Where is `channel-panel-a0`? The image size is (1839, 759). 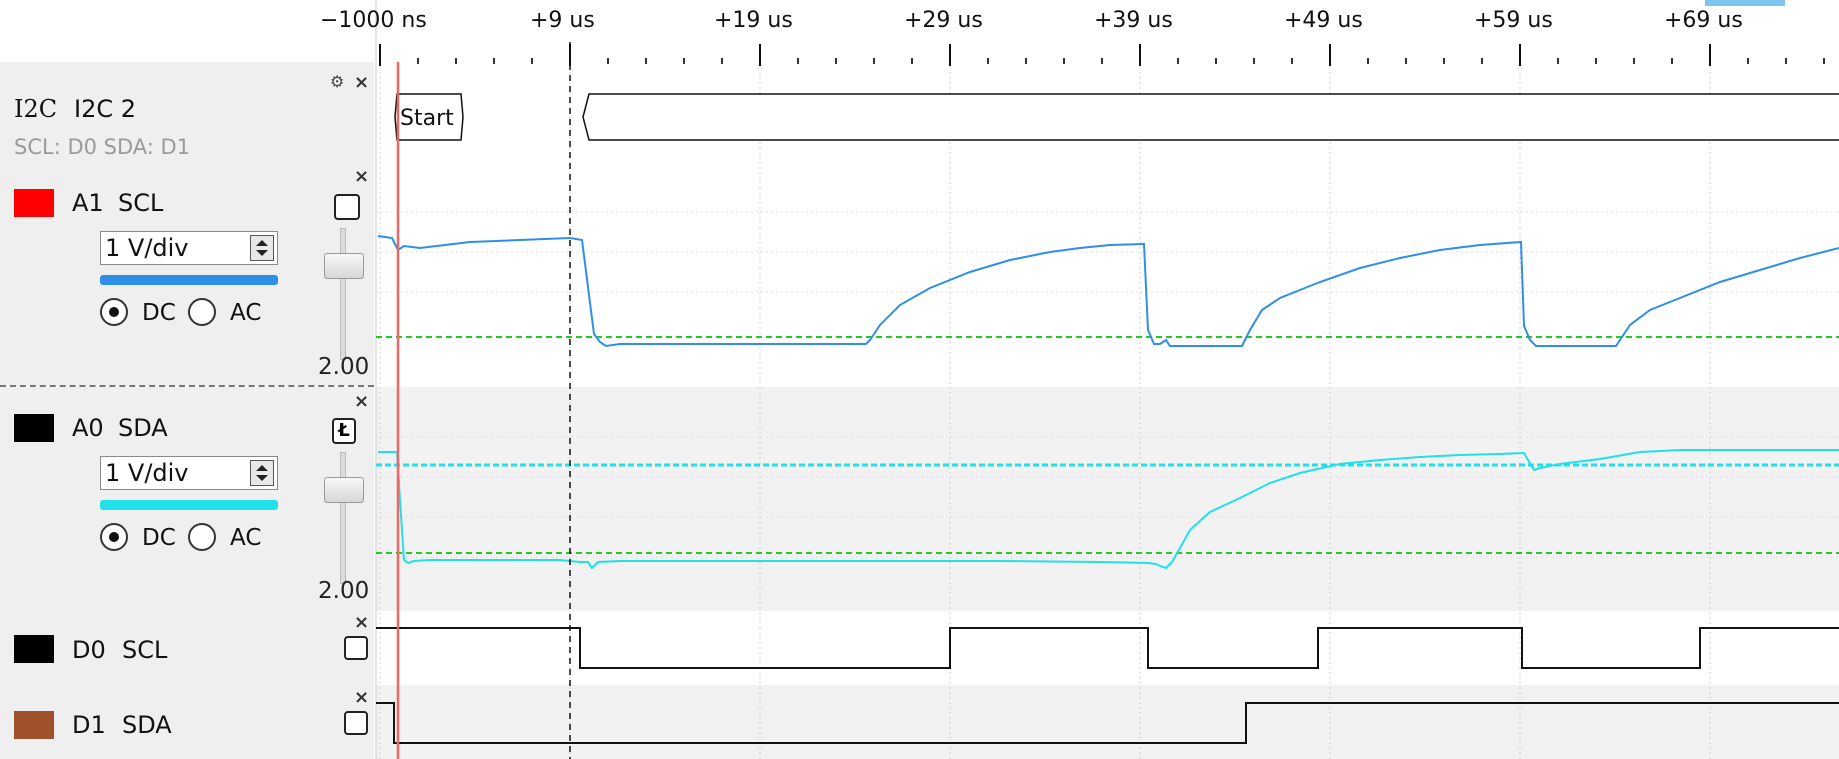 channel-panel-a0 is located at coordinates (187, 499).